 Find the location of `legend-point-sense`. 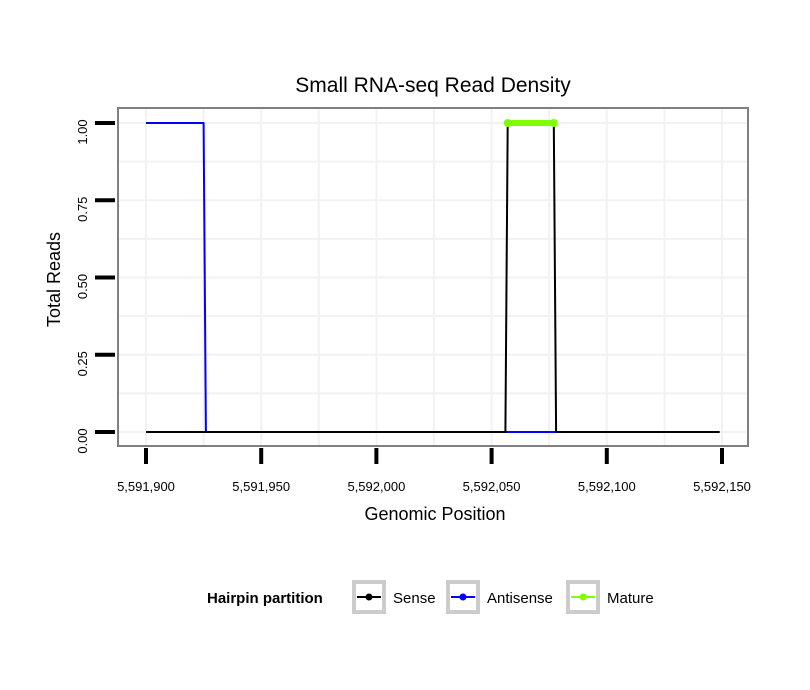

legend-point-sense is located at coordinates (369, 597).